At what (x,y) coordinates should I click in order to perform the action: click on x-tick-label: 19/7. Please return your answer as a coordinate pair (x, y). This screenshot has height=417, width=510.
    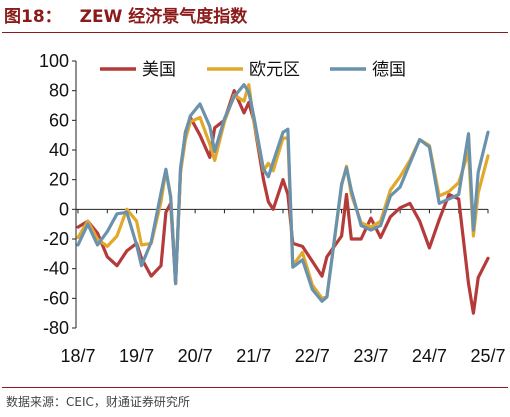
    Looking at the image, I should click on (136, 356).